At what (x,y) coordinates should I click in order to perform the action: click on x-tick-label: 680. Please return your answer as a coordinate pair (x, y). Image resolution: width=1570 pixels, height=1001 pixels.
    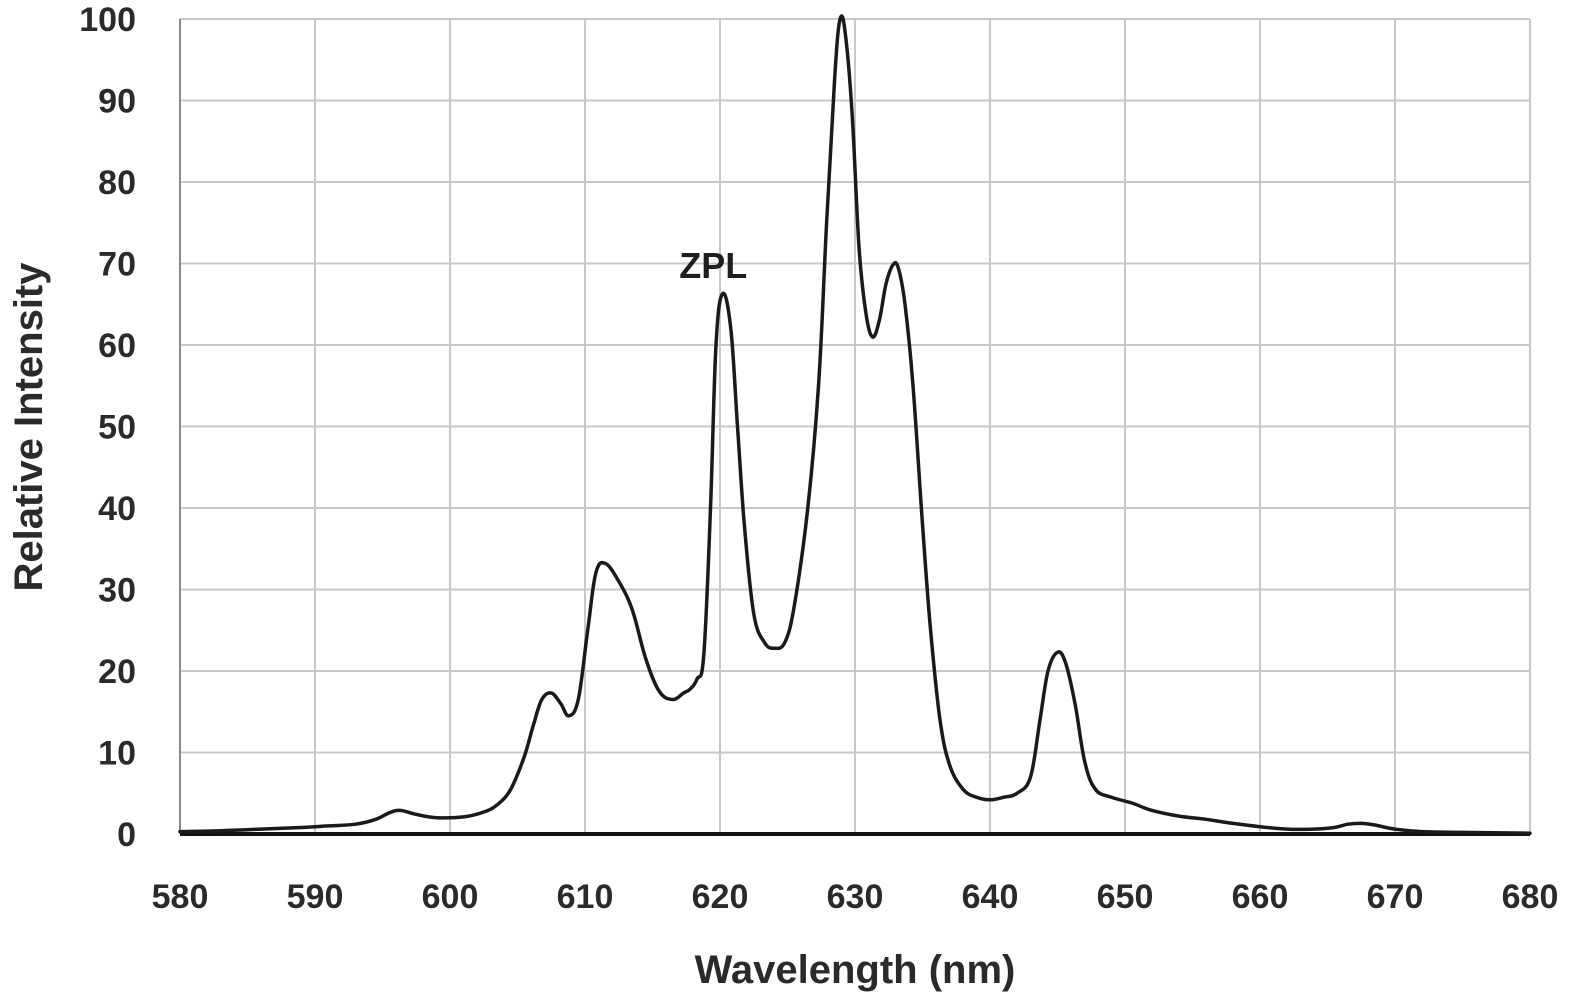
    Looking at the image, I should click on (1530, 897).